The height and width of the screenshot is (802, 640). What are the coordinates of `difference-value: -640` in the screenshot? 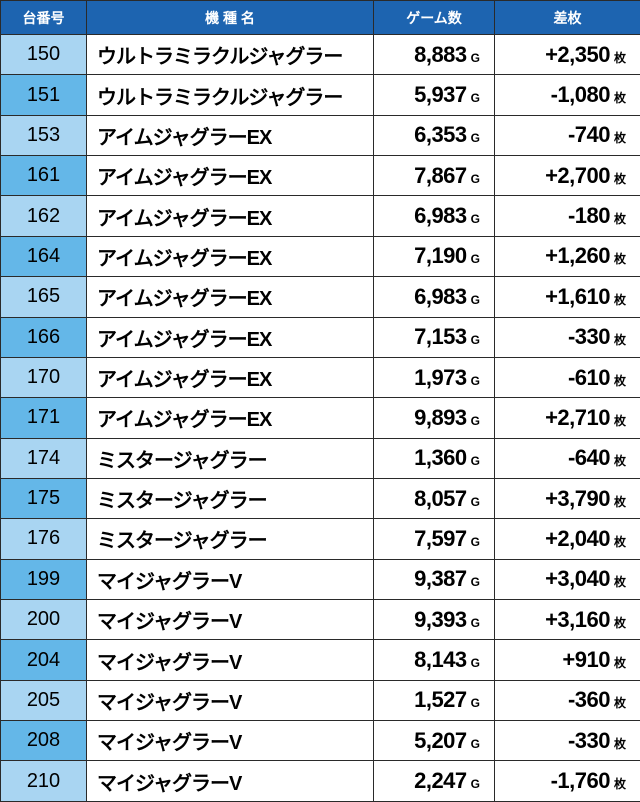 It's located at (589, 457).